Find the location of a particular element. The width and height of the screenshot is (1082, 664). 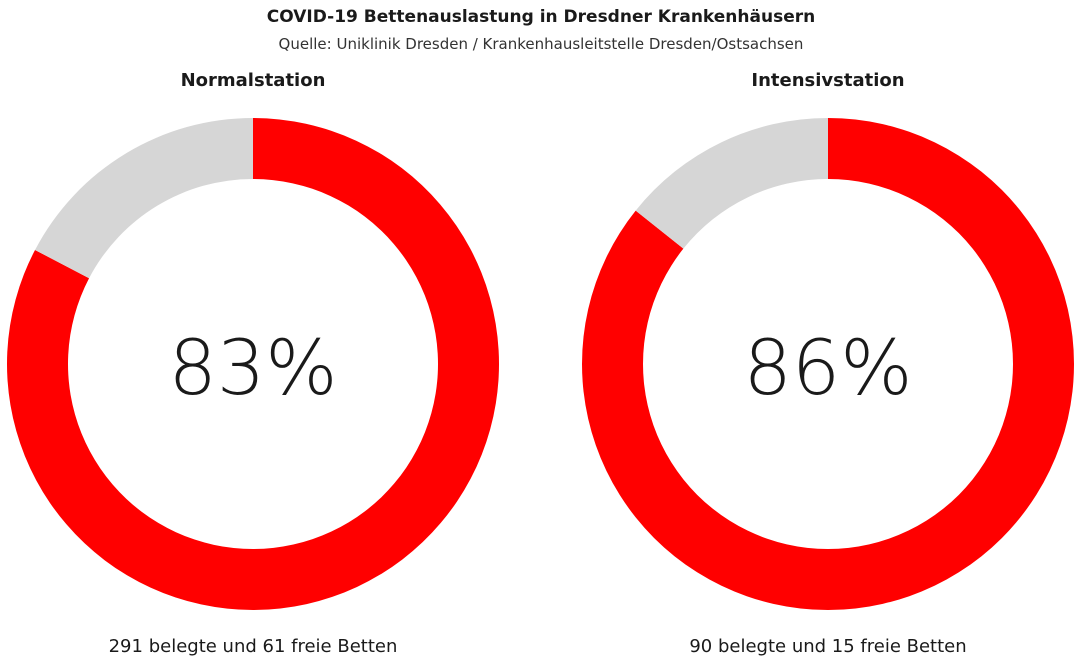

percent-label-intensivstation: 86% is located at coordinates (828, 367).